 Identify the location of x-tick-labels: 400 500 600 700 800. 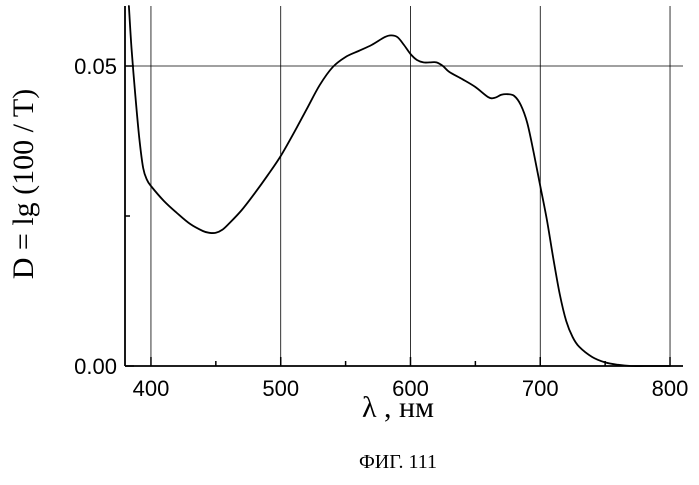
(411, 388).